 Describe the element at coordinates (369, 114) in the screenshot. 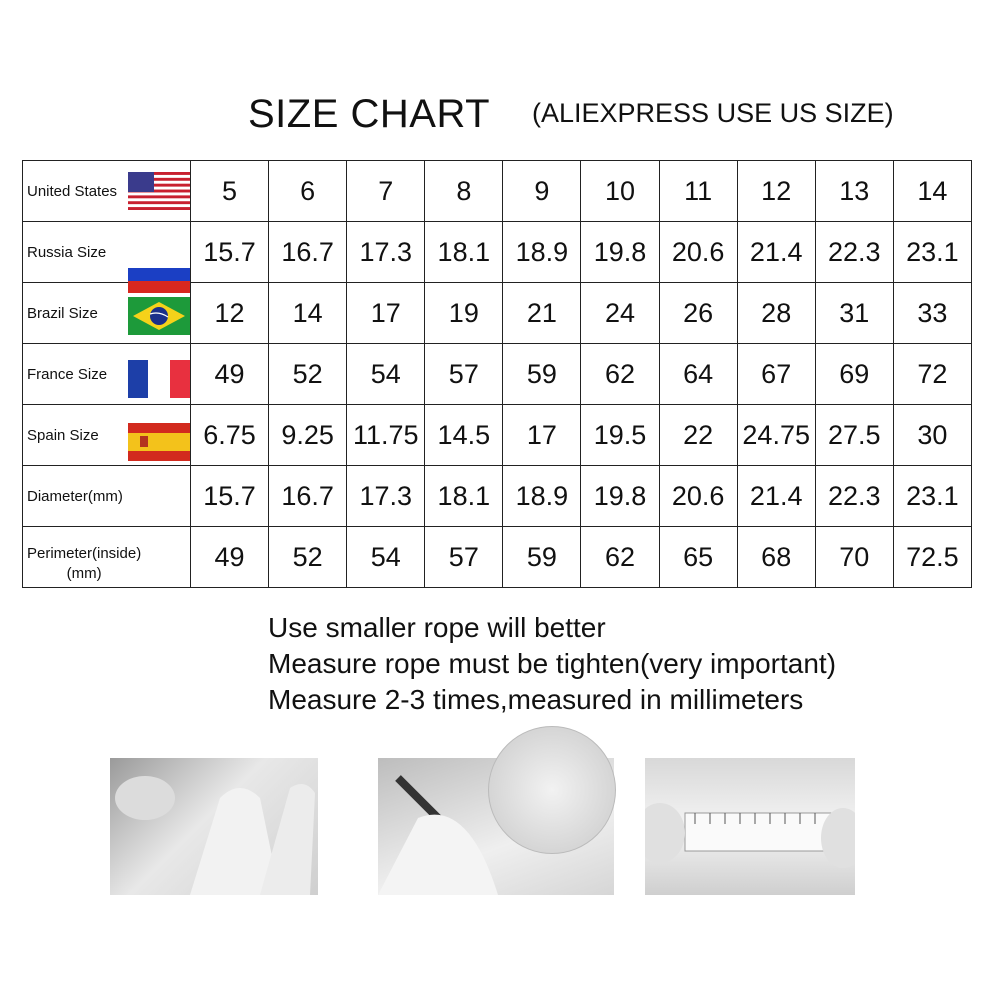

I see `page-title: SIZE CHART` at that location.